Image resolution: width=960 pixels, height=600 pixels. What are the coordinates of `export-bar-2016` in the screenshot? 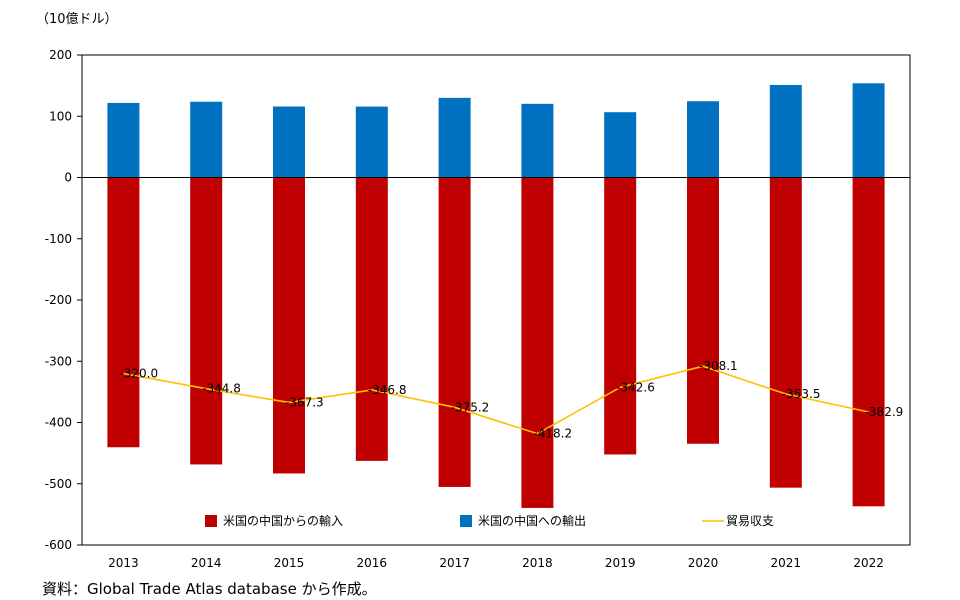 It's located at (371, 142).